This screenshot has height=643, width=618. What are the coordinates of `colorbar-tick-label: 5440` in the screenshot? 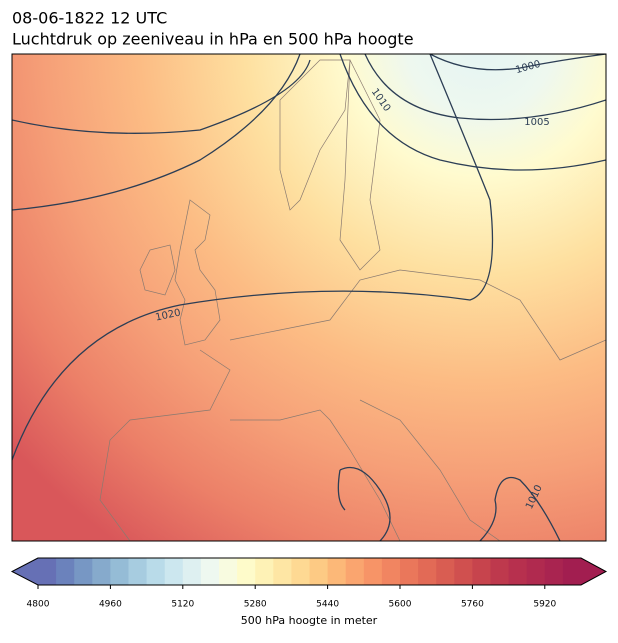 It's located at (327, 605).